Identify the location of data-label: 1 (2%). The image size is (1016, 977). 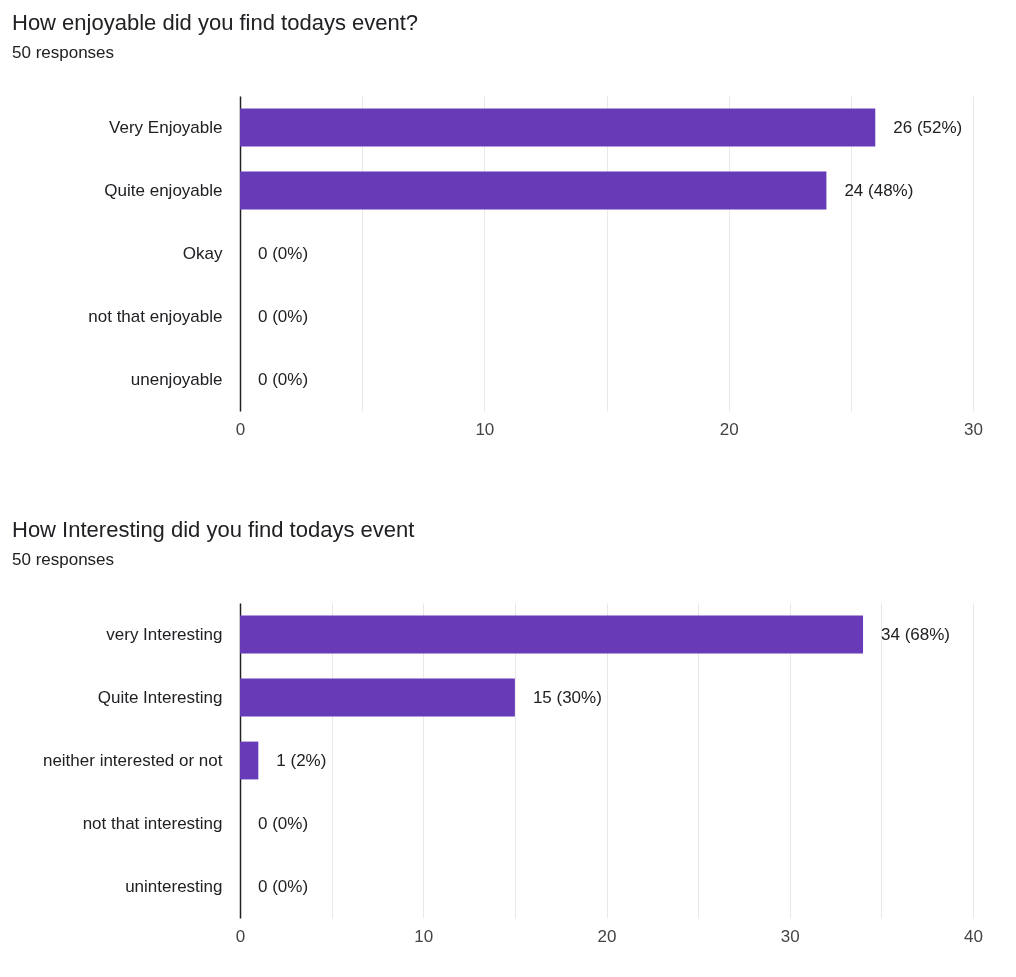
(301, 760).